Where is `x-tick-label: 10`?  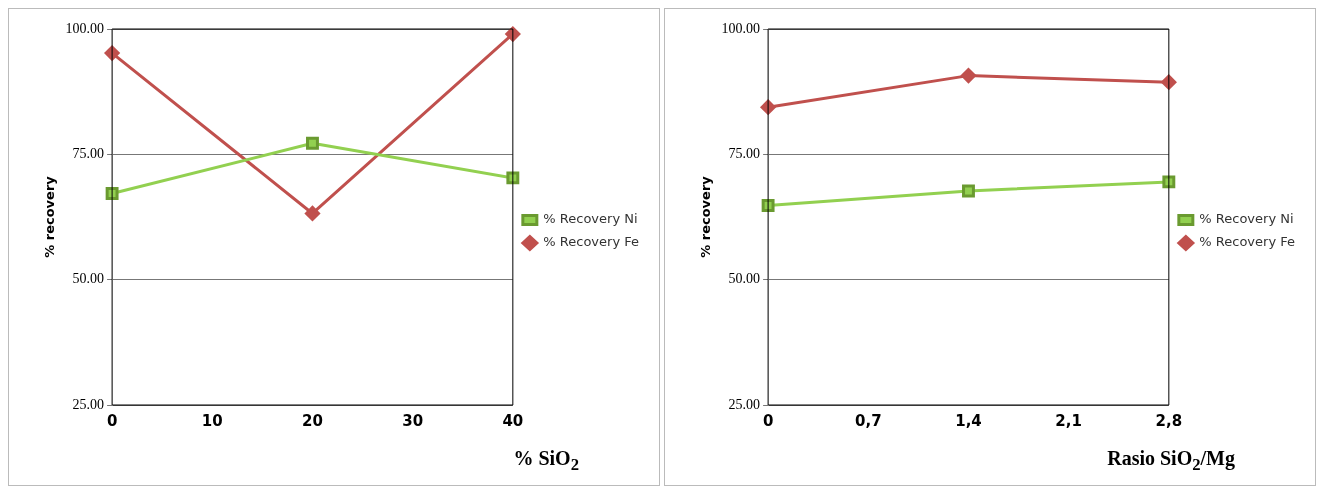
x-tick-label: 10 is located at coordinates (212, 420).